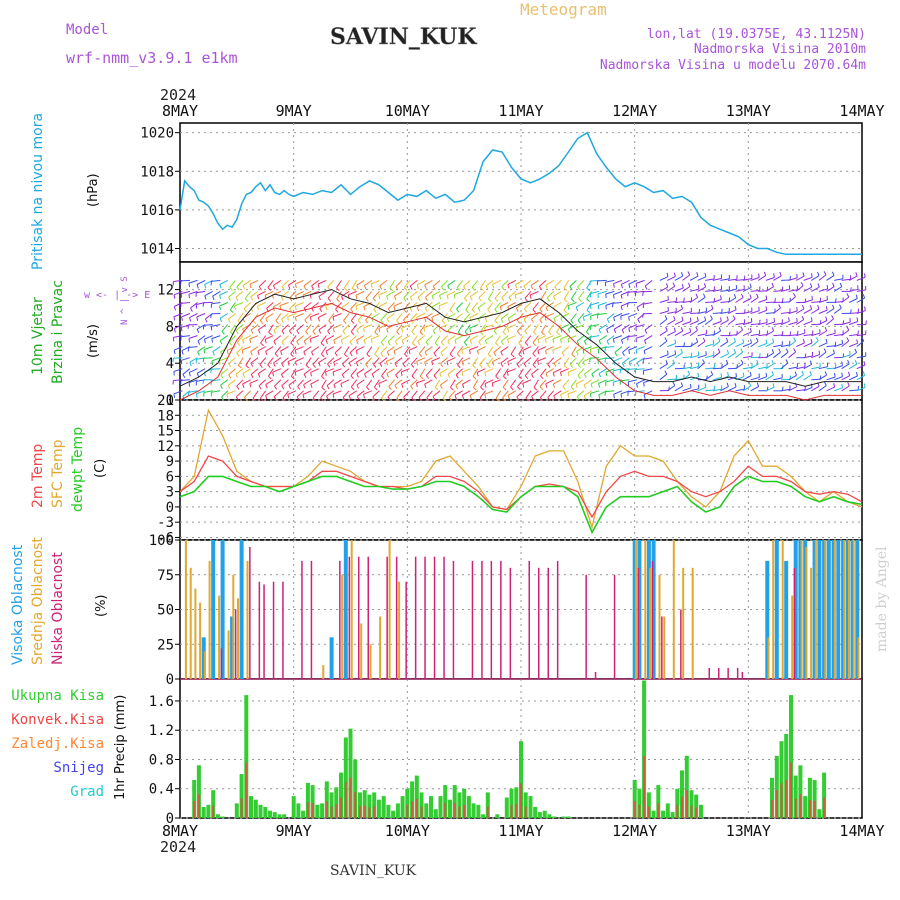  I want to click on y-tick-label: 12, so click(165, 291).